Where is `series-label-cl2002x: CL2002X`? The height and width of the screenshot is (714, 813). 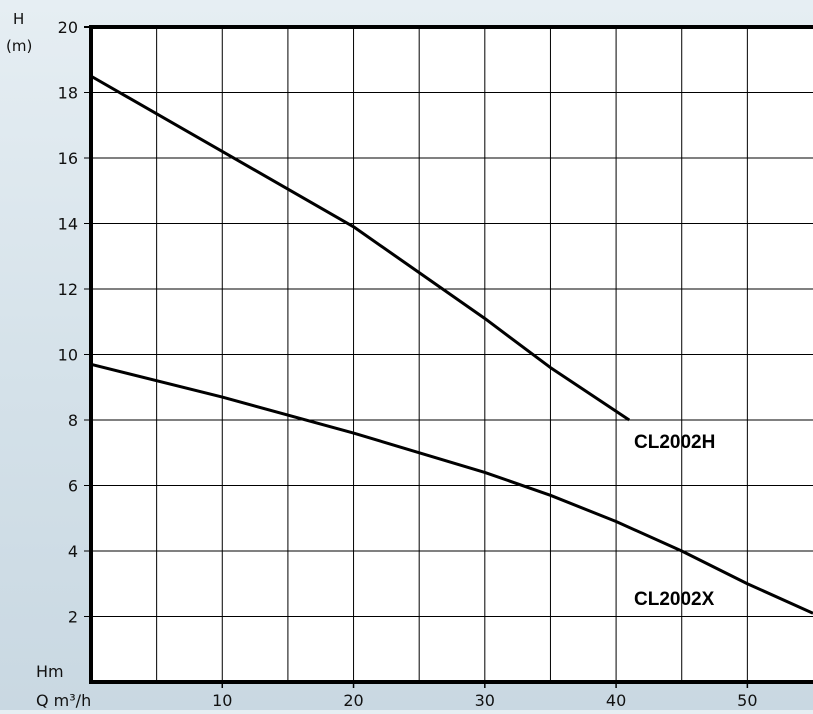 series-label-cl2002x: CL2002X is located at coordinates (674, 599).